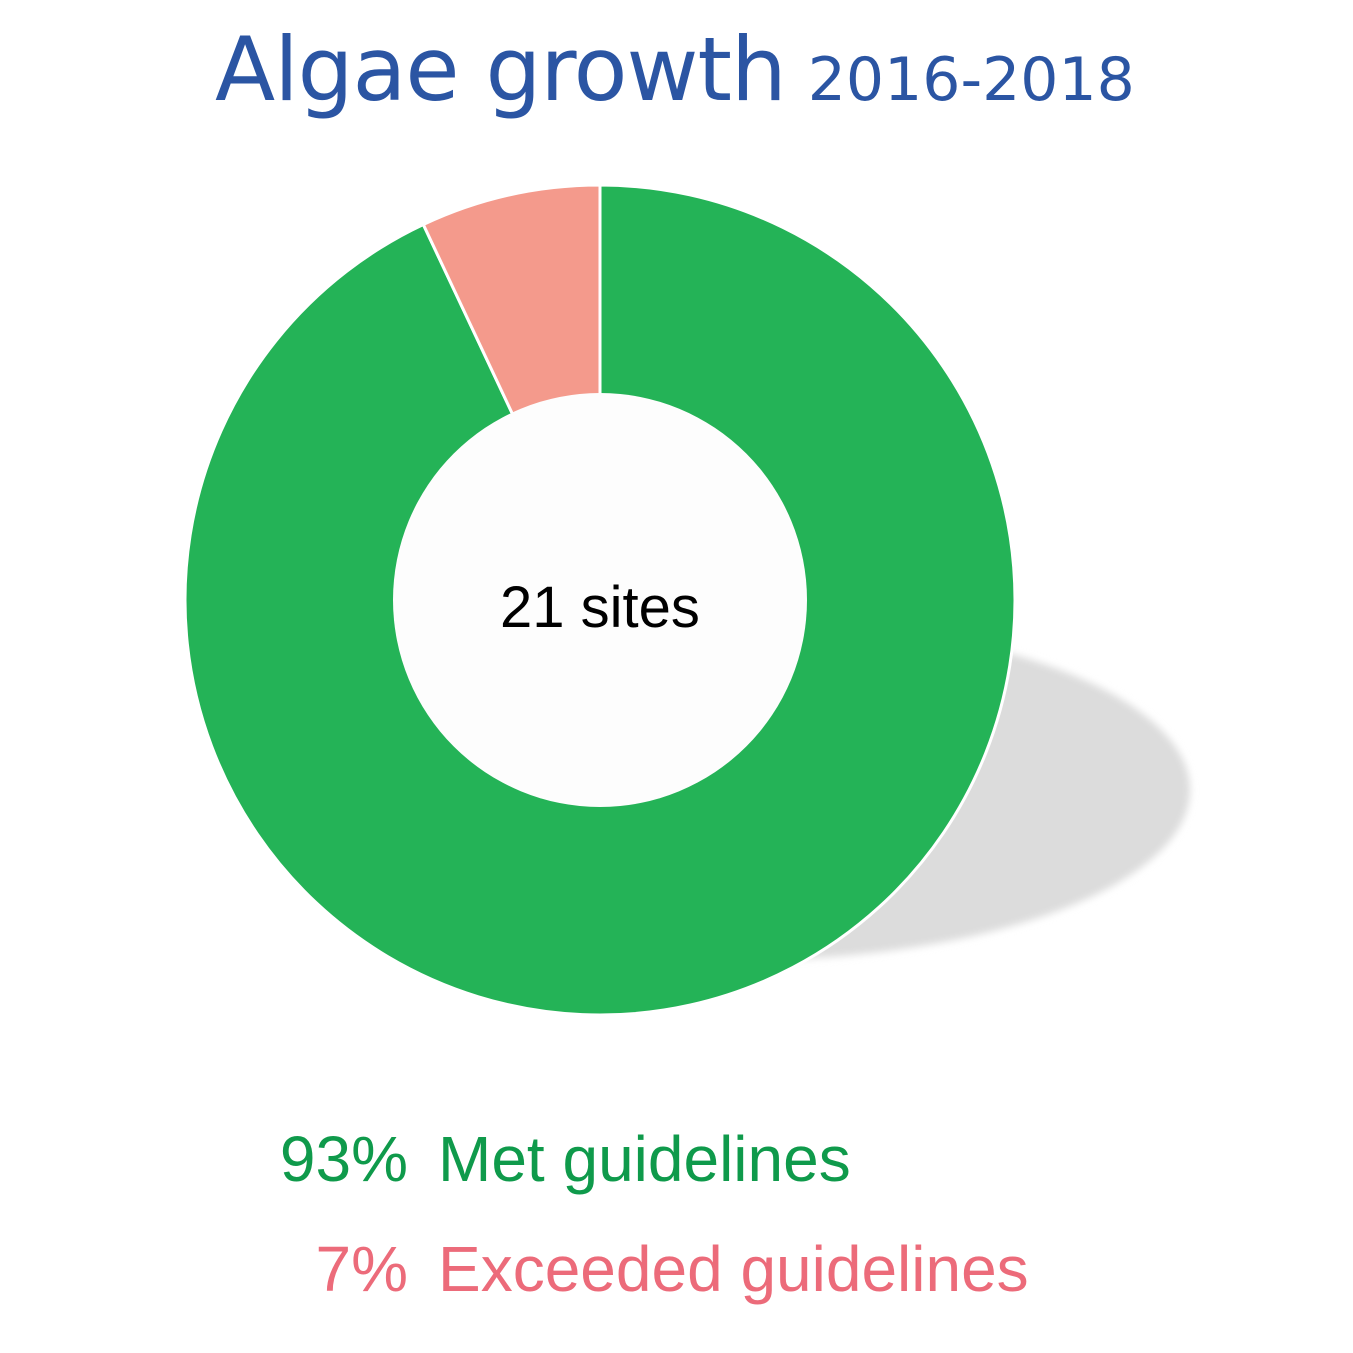 The image size is (1353, 1353). What do you see at coordinates (362, 1269) in the screenshot?
I see `legend-exceeded-percent: 7%` at bounding box center [362, 1269].